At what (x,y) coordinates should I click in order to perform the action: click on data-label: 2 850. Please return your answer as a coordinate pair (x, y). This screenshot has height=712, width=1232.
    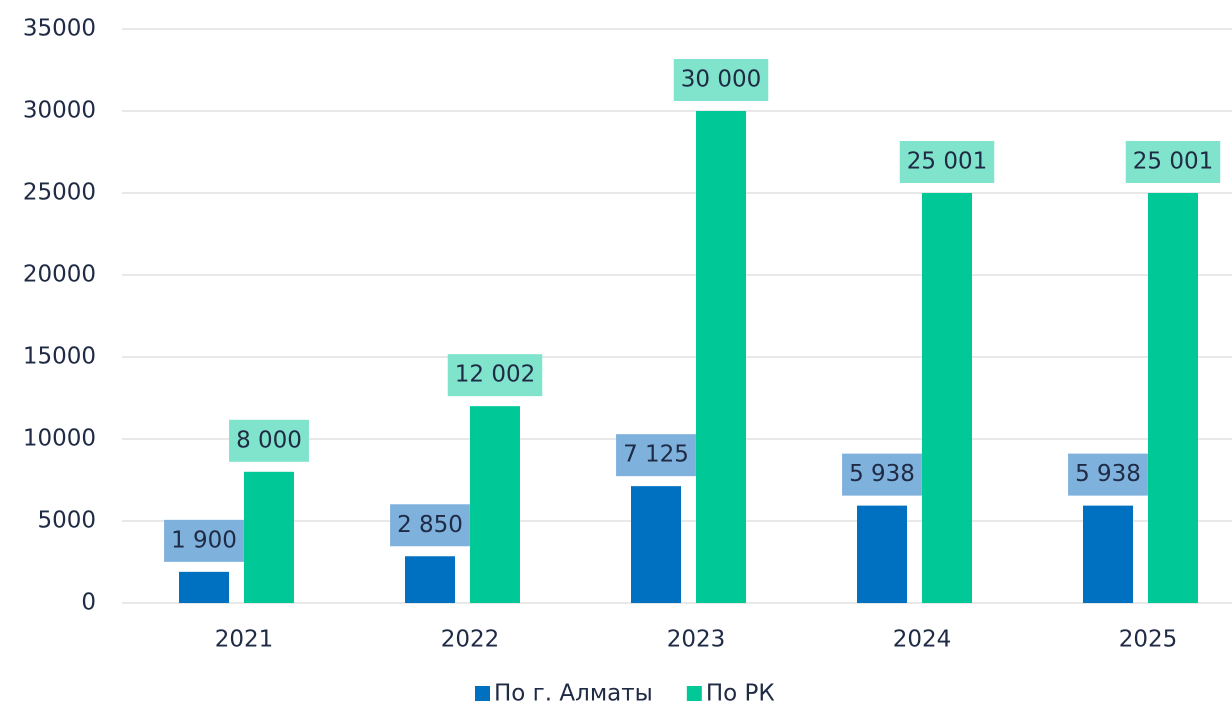
    Looking at the image, I should click on (430, 525).